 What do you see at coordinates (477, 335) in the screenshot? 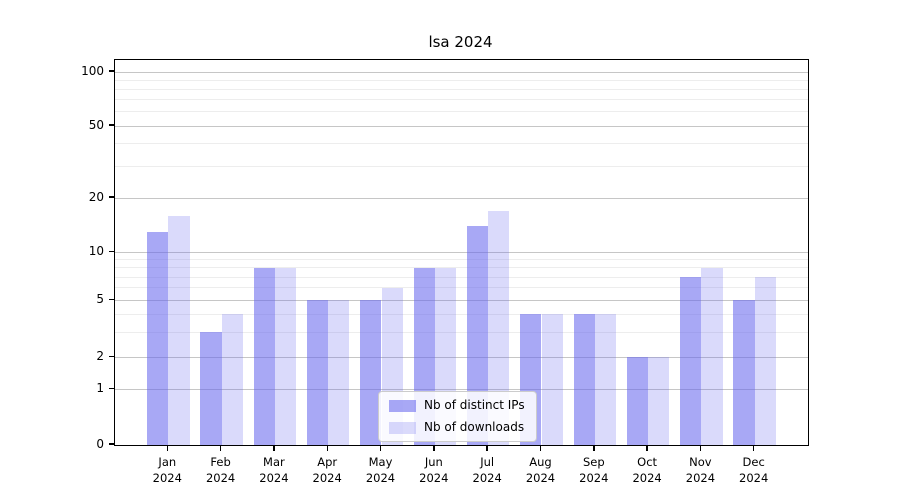
I see `bar-jul-ips` at bounding box center [477, 335].